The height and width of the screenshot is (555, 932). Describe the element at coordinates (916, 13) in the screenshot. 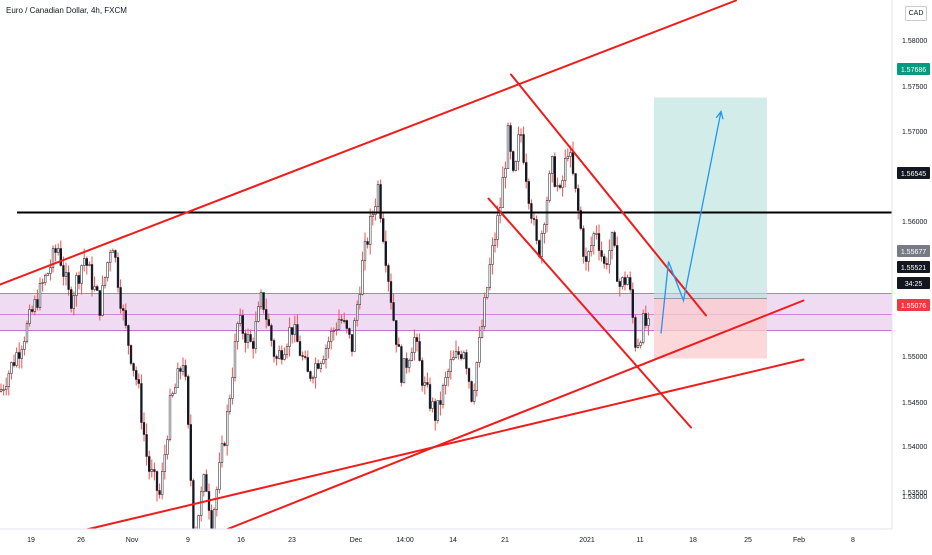

I see `currency-button: CAD` at that location.